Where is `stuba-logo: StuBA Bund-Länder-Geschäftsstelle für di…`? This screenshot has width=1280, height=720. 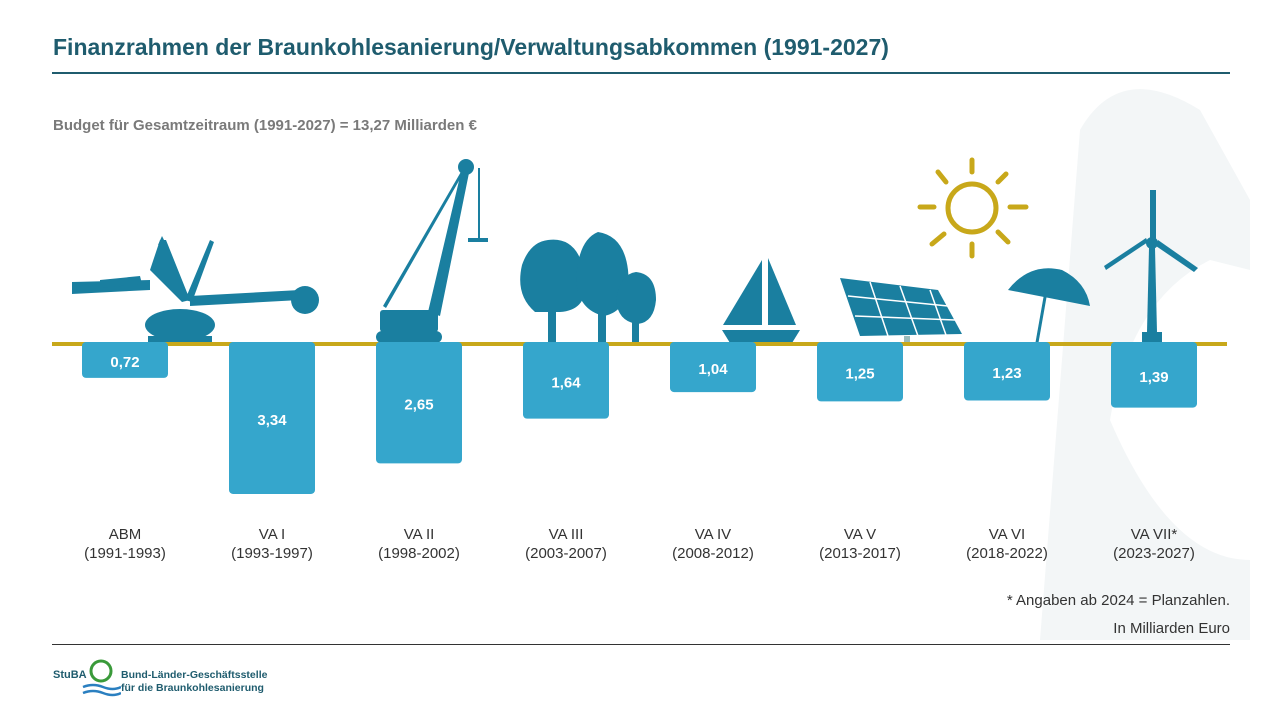 stuba-logo: StuBA Bund-Länder-Geschäftsstelle für di… is located at coordinates (173, 677).